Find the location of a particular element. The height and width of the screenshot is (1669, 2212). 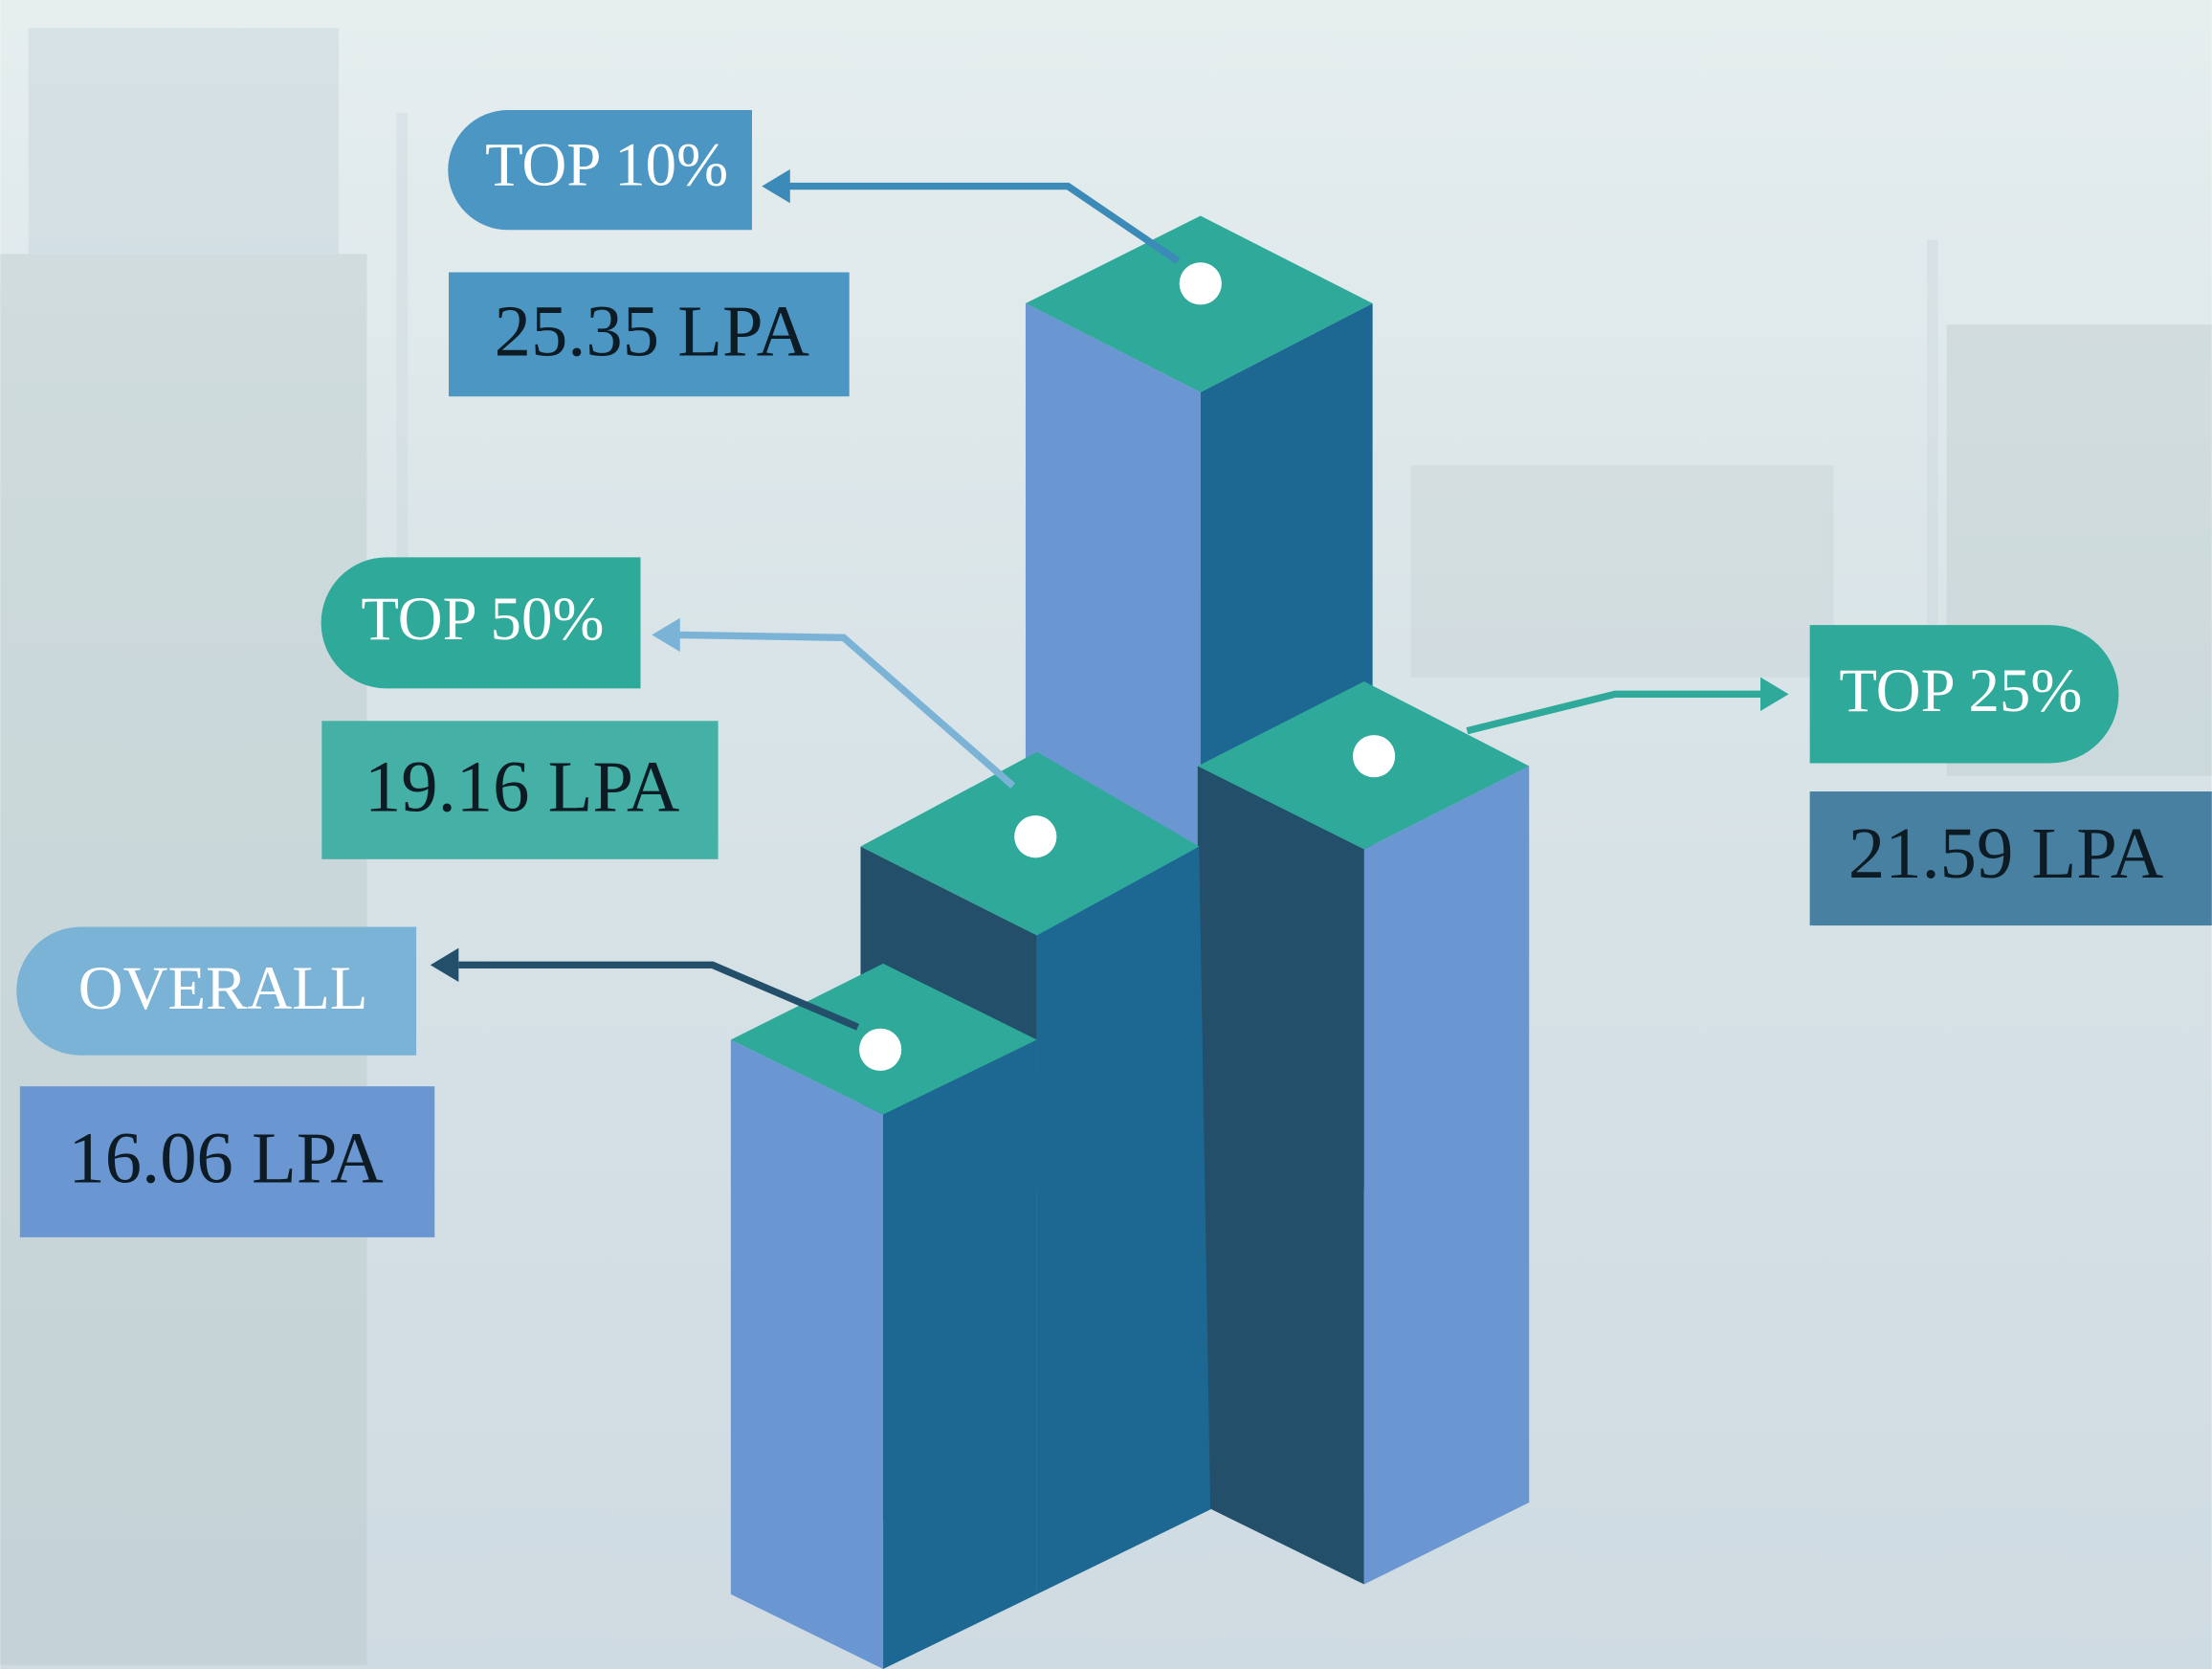

dots is located at coordinates (1127, 666).